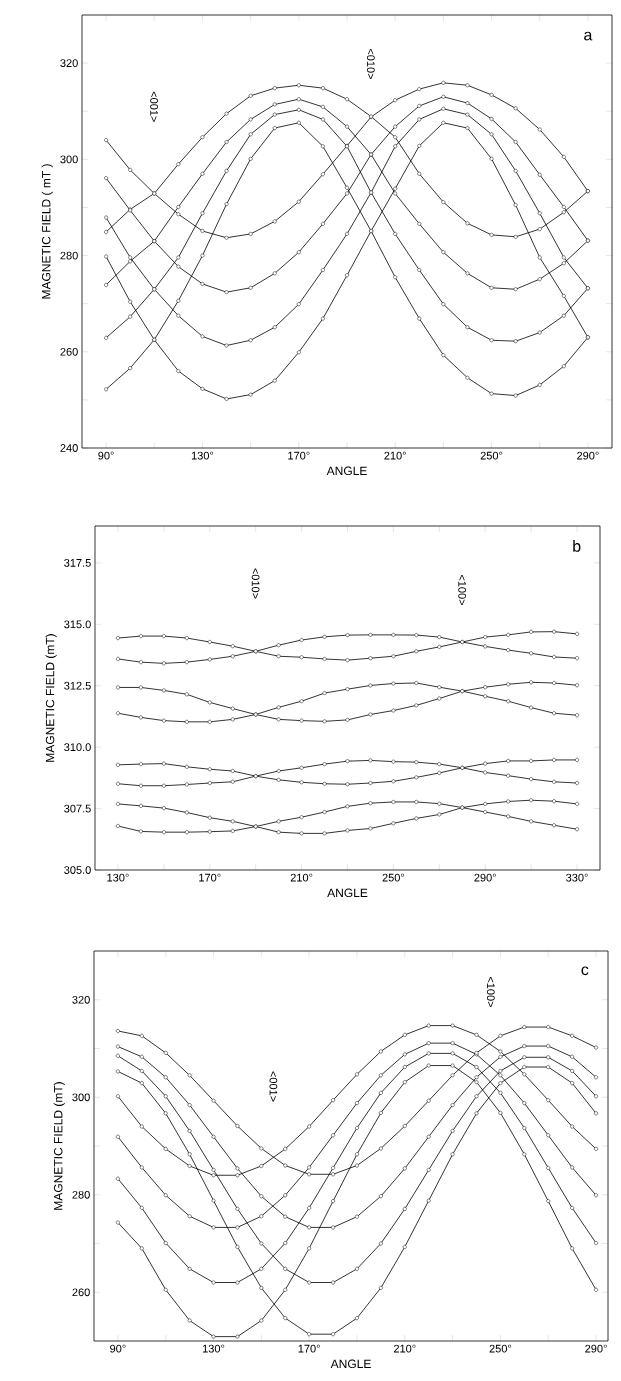 The image size is (621, 1381). What do you see at coordinates (77, 808) in the screenshot?
I see `y-tick-label: 307.5` at bounding box center [77, 808].